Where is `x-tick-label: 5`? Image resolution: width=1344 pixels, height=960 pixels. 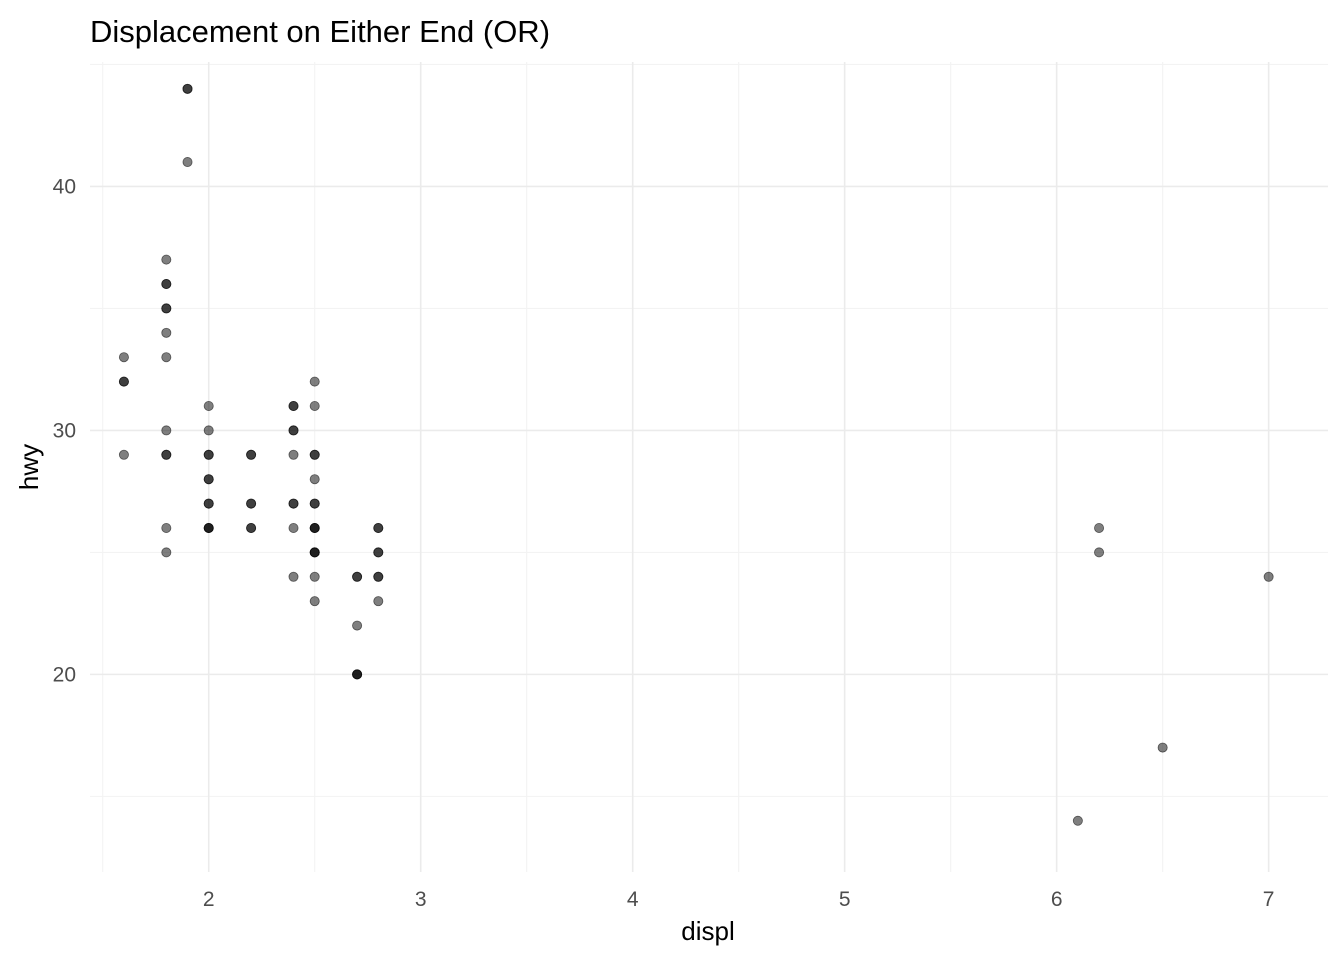
x-tick-label: 5 is located at coordinates (845, 899).